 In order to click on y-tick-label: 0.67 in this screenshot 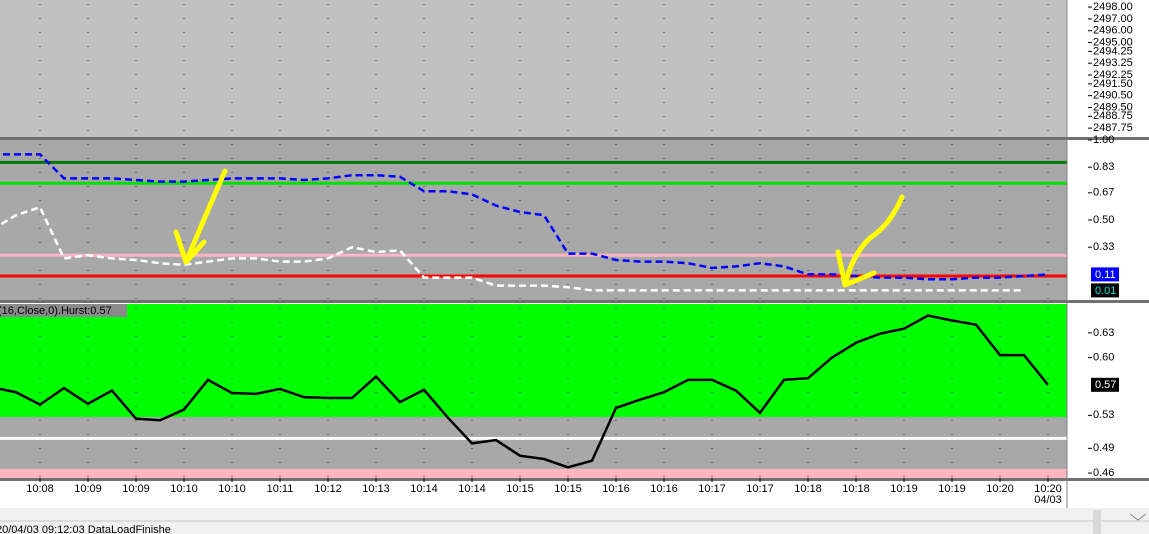, I will do `click(1103, 193)`.